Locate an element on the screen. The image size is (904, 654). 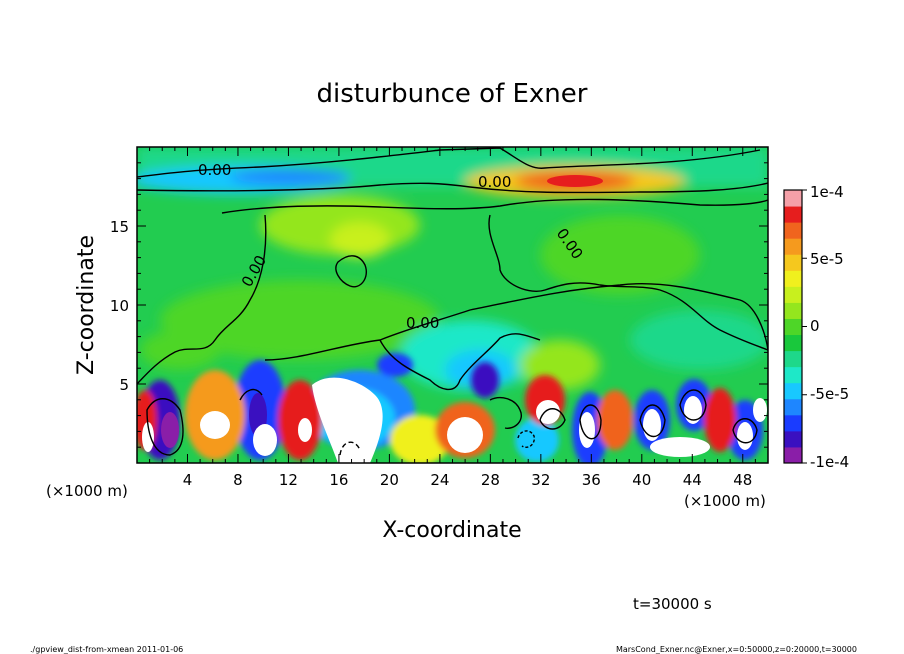
x-tick-label: 20 is located at coordinates (389, 480).